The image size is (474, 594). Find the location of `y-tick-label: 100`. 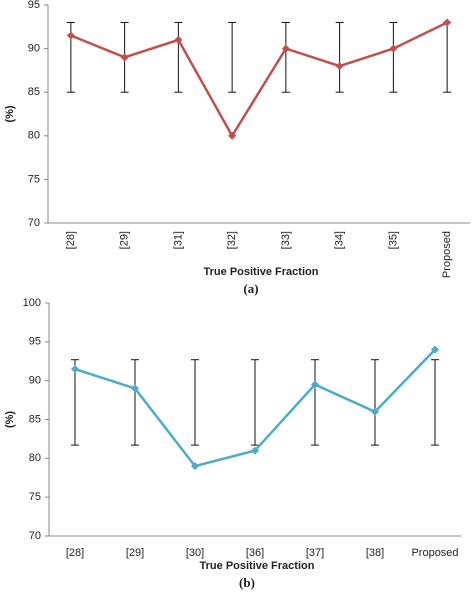

y-tick-label: 100 is located at coordinates (32, 303).